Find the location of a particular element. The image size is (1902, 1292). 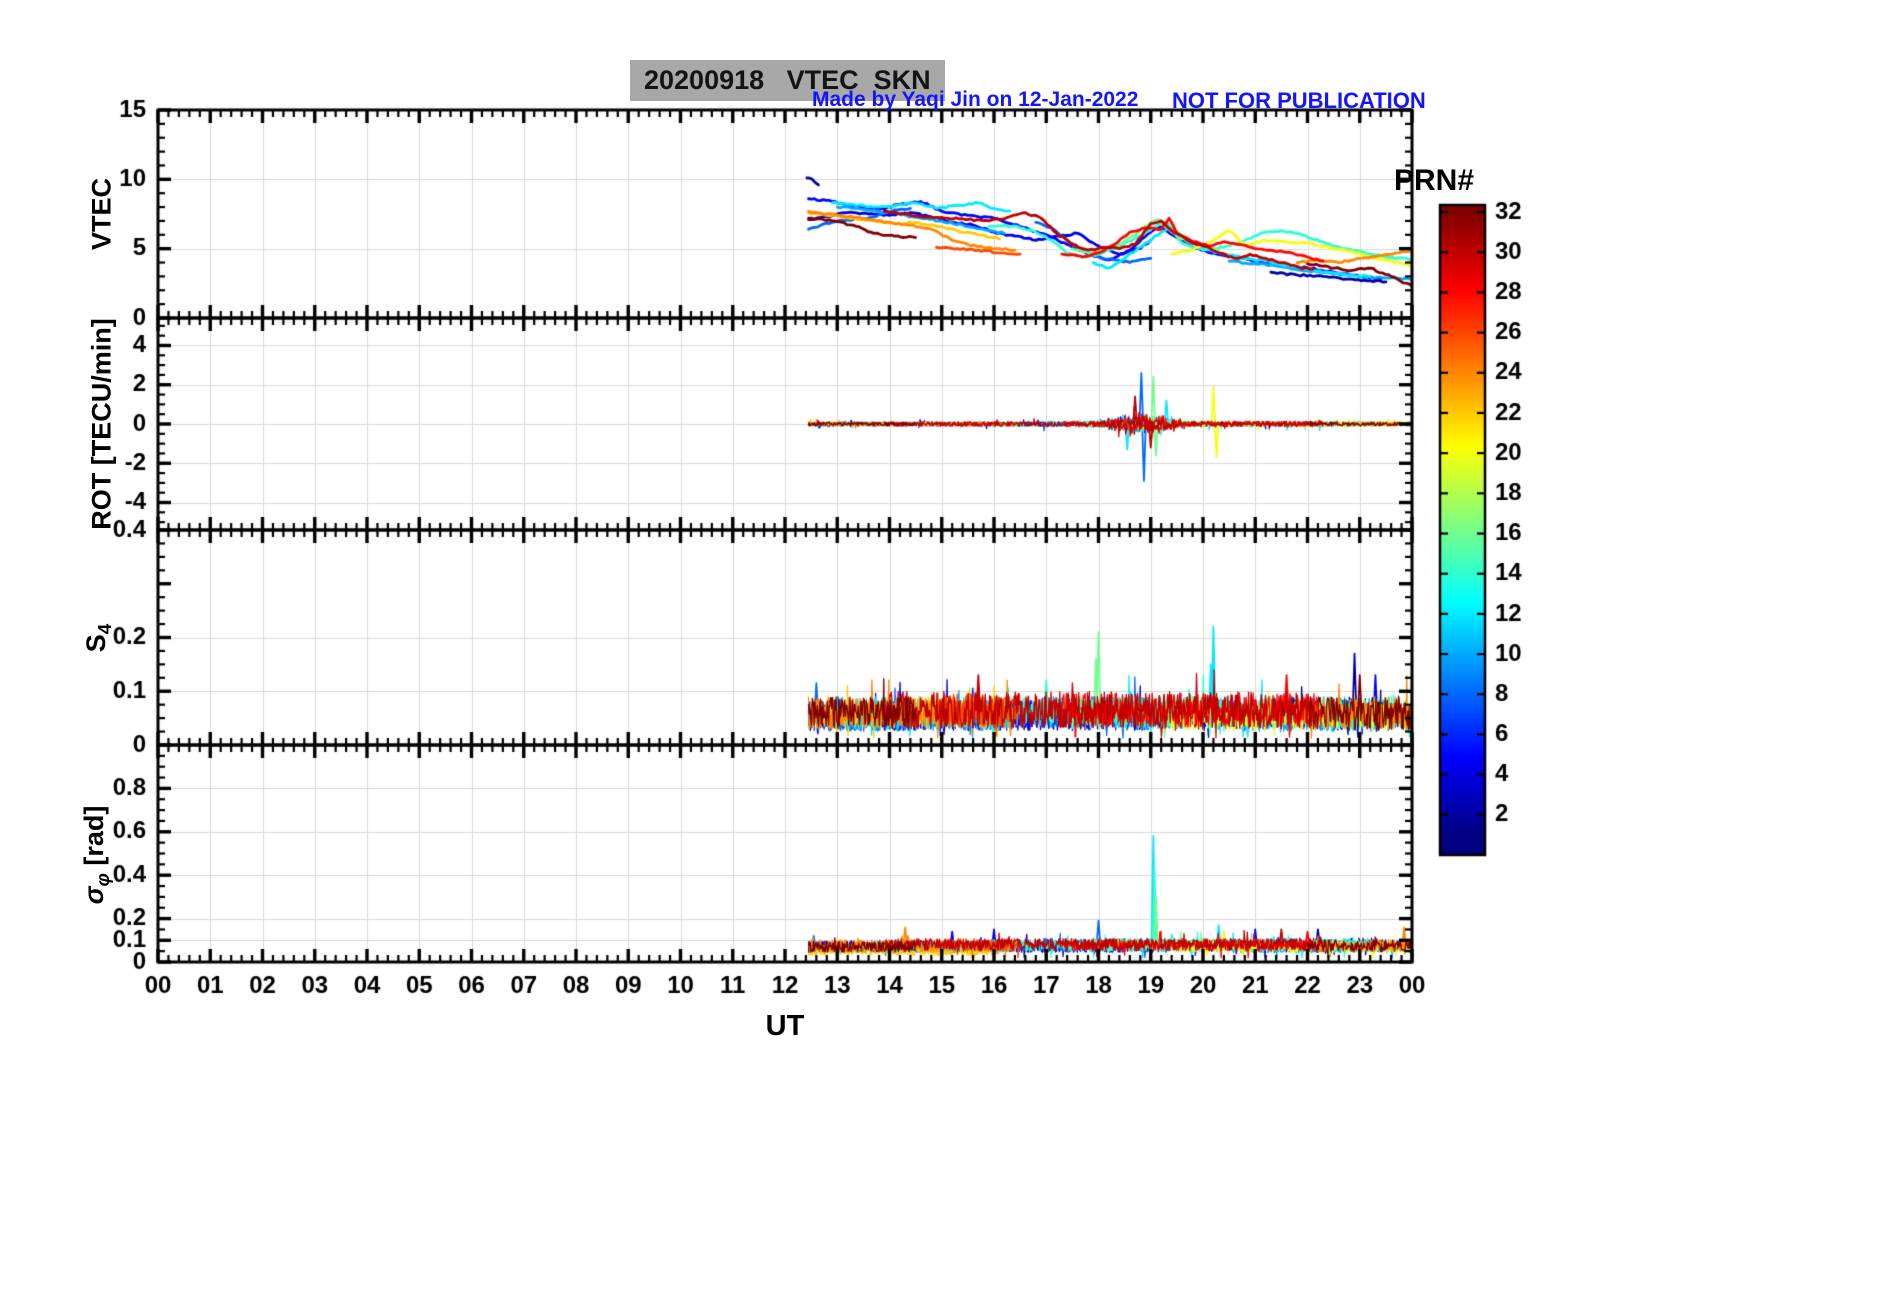

s4-subscript: 4 is located at coordinates (106, 629).